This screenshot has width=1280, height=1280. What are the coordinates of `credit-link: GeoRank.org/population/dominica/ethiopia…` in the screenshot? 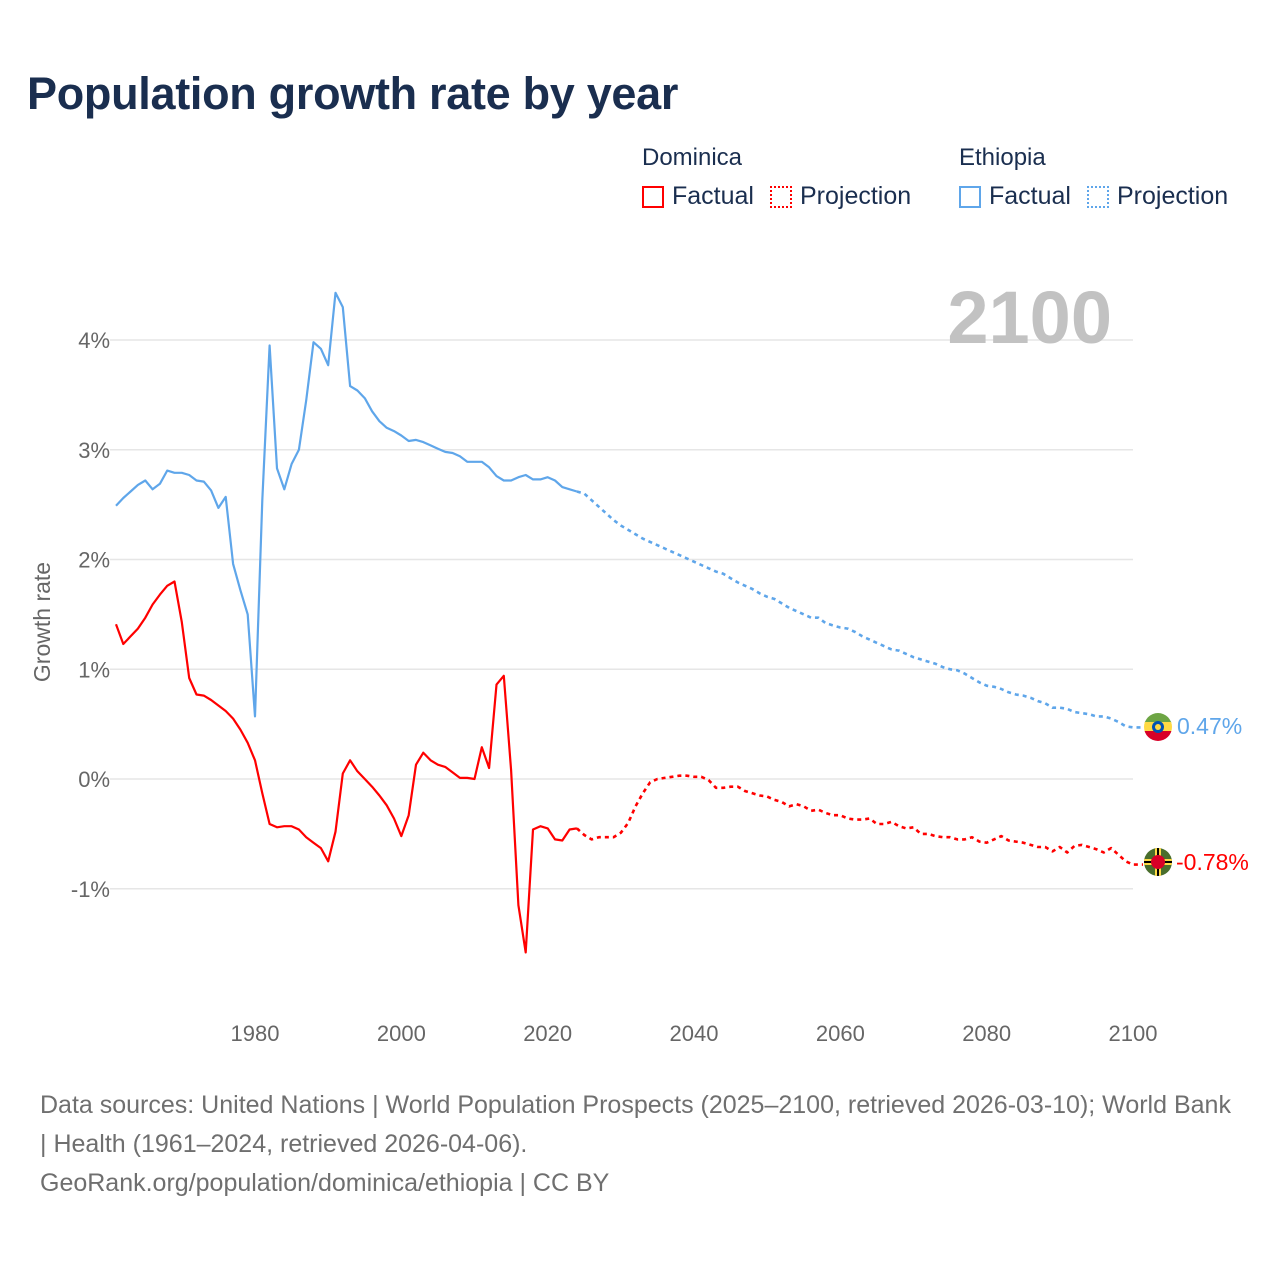 It's located at (325, 1183).